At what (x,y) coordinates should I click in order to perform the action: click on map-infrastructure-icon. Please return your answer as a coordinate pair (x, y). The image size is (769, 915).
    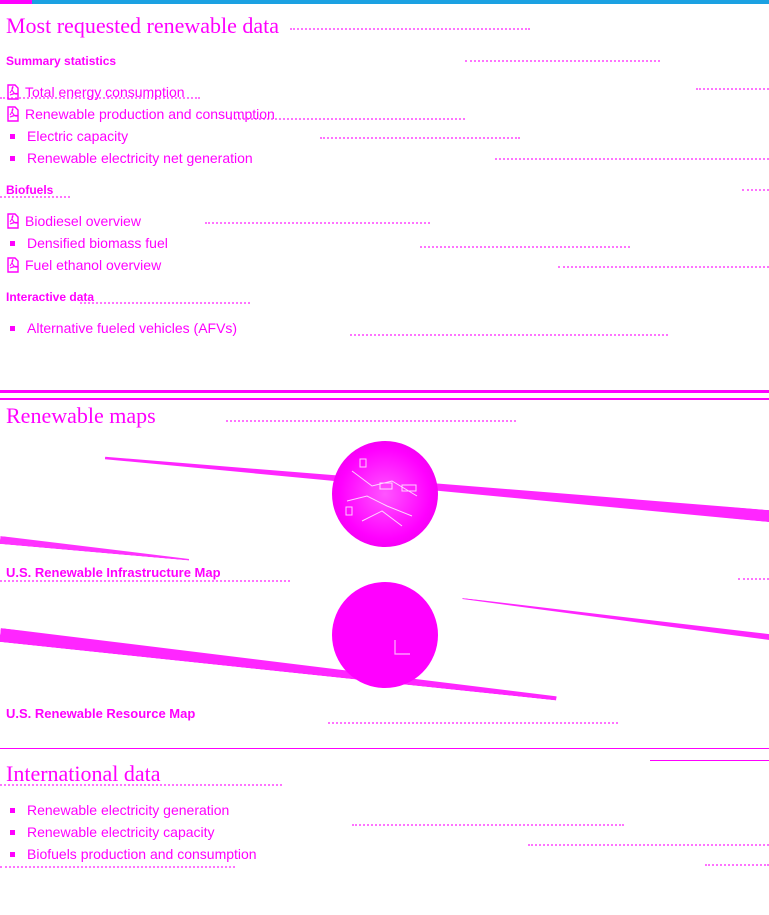
    Looking at the image, I should click on (385, 494).